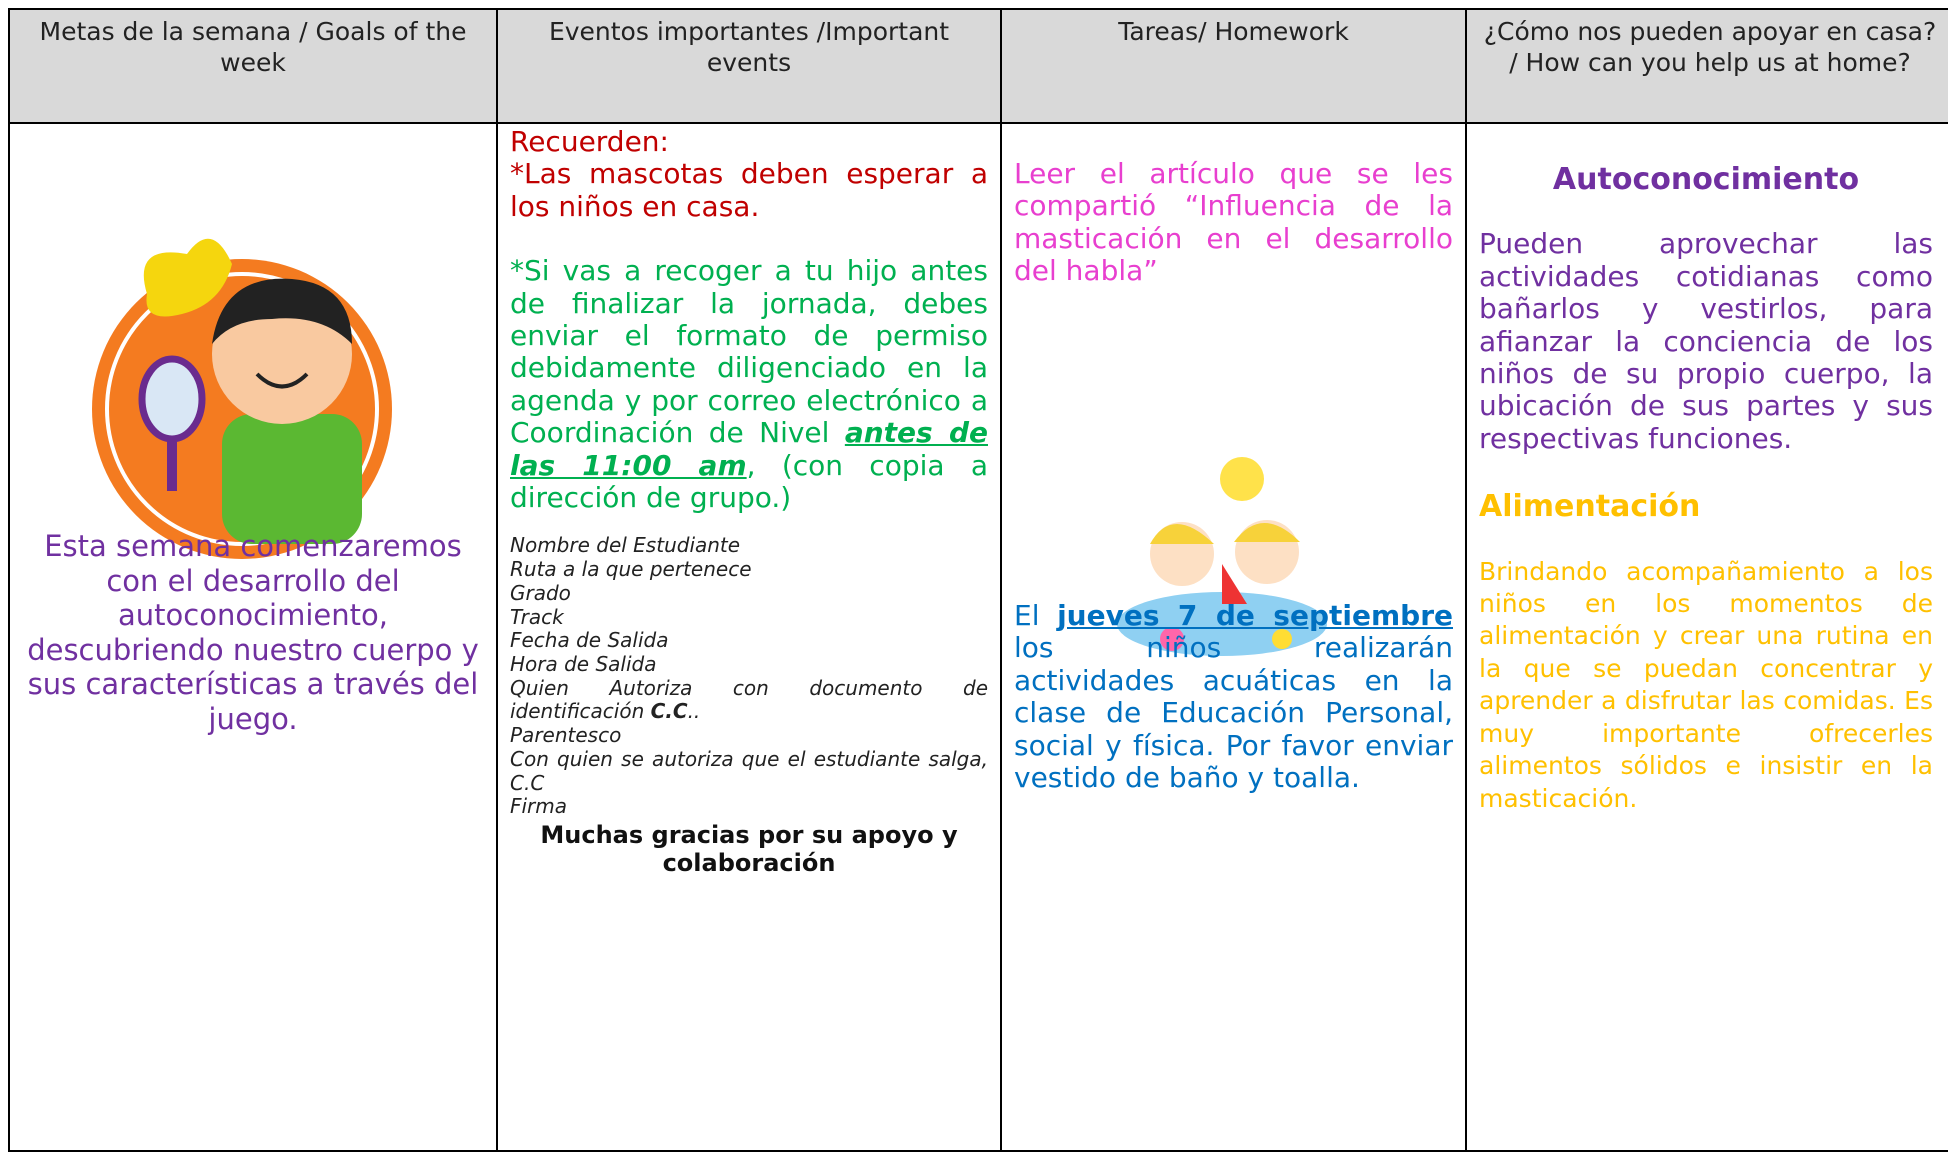 This screenshot has width=1948, height=1152. What do you see at coordinates (539, 806) in the screenshot?
I see `field: Firma` at bounding box center [539, 806].